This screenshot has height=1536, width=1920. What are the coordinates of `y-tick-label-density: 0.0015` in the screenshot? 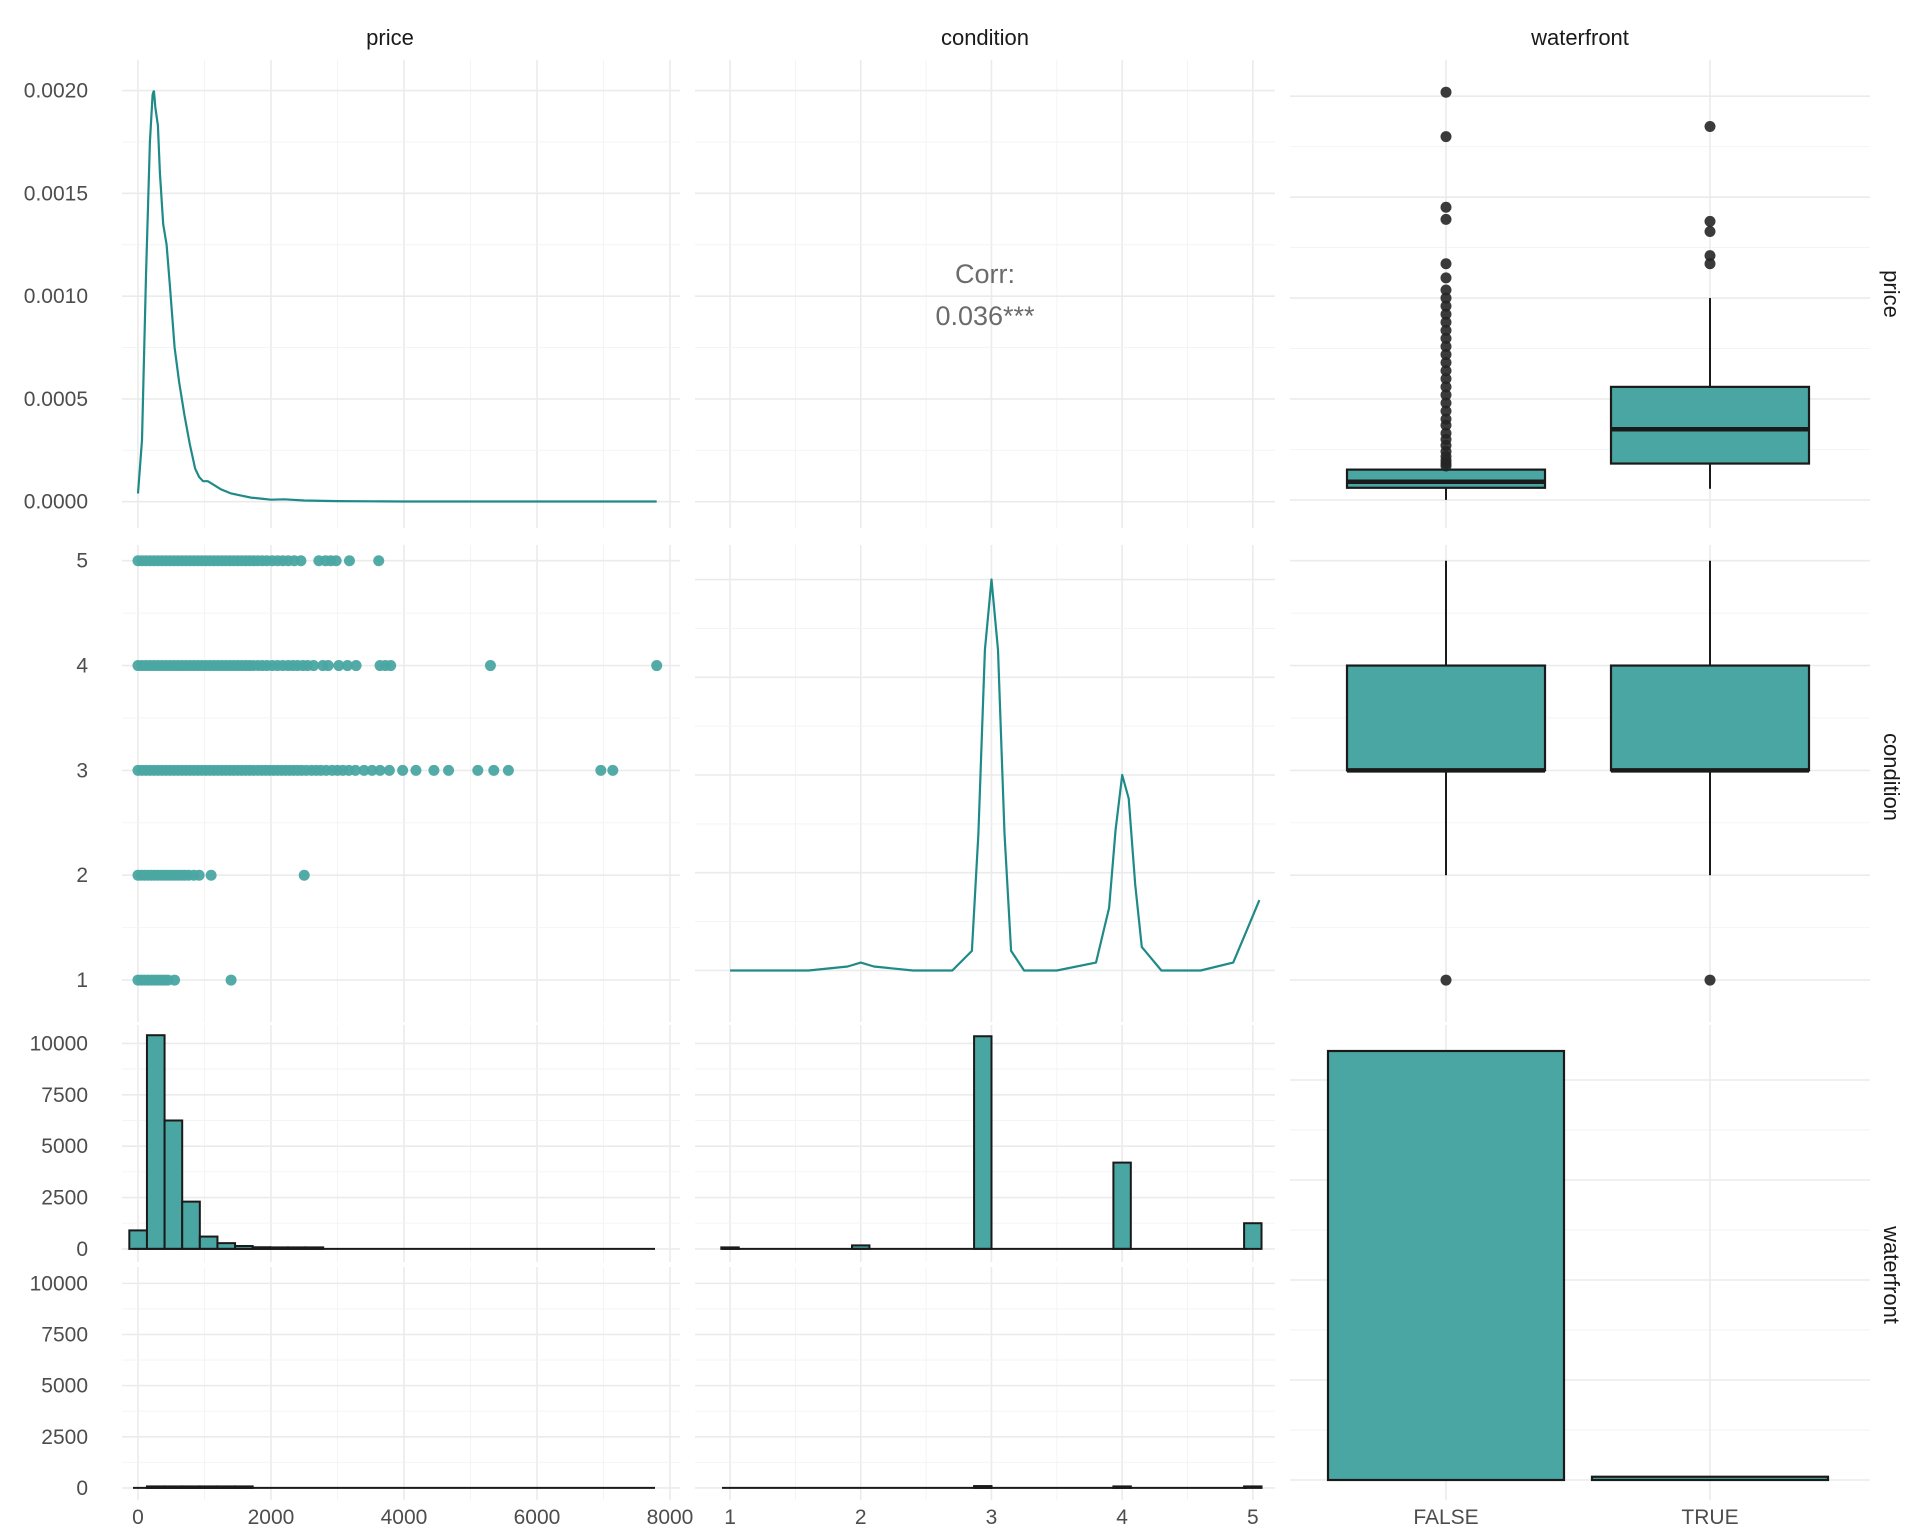 It's located at (56, 193).